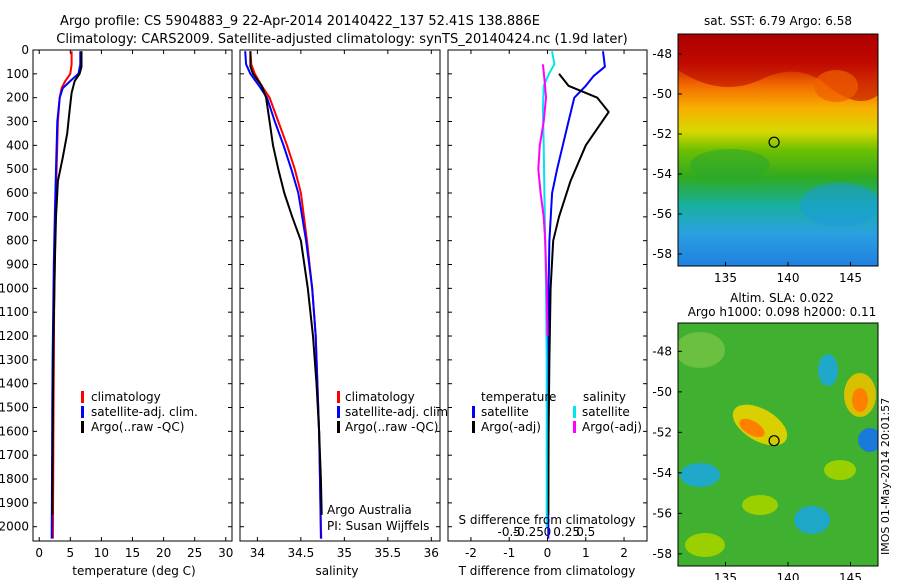  I want to click on depth-tick-label: 800, so click(17, 241).